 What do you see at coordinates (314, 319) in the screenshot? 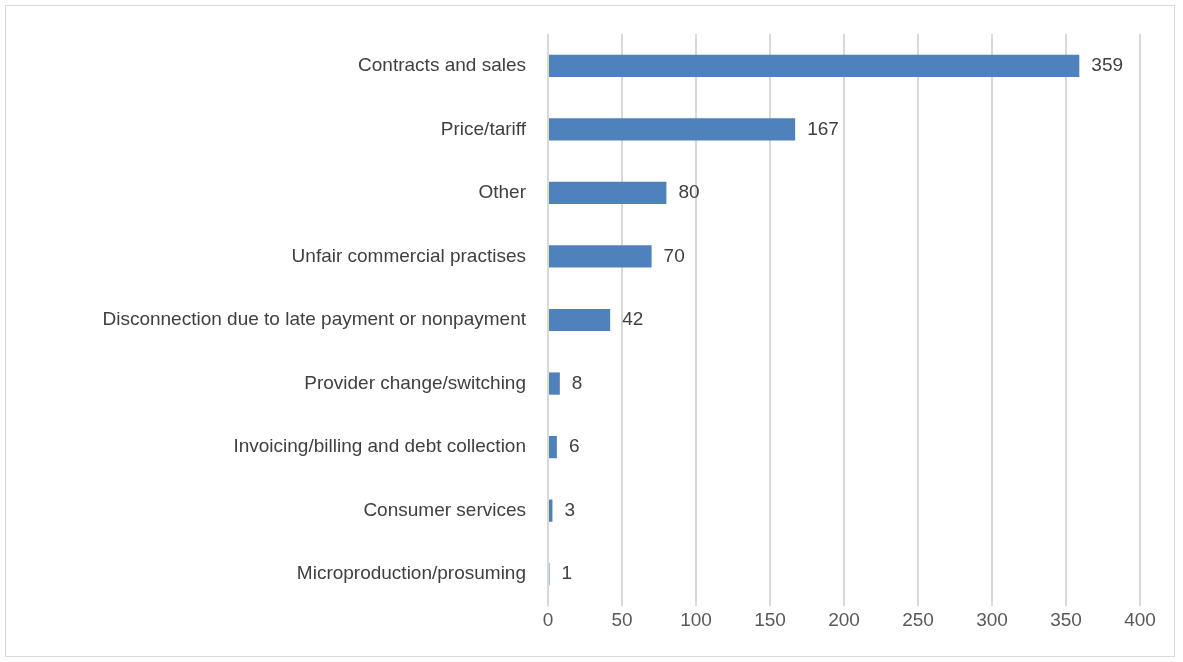
I see `y-tick-label: Disconnection due to late payment or nonpayment` at bounding box center [314, 319].